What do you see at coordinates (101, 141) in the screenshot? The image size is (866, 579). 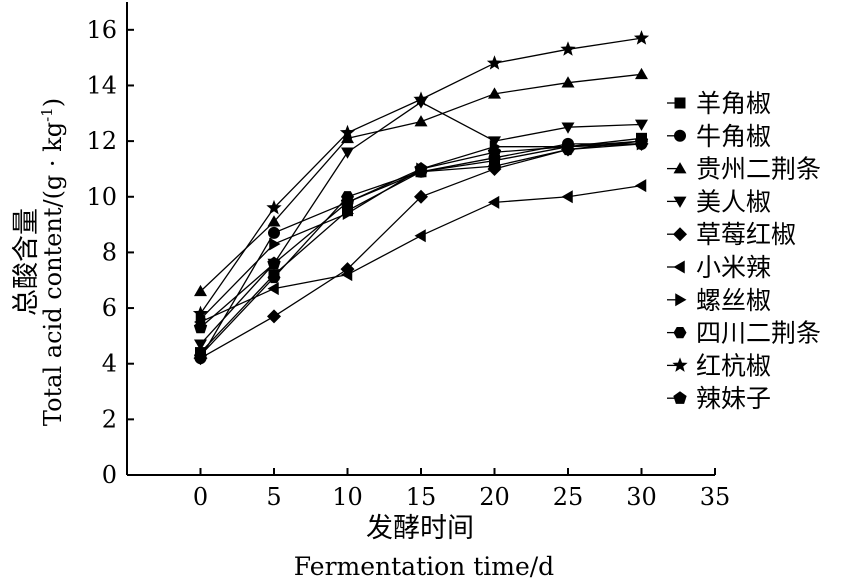 I see `y-tick-label: 12` at bounding box center [101, 141].